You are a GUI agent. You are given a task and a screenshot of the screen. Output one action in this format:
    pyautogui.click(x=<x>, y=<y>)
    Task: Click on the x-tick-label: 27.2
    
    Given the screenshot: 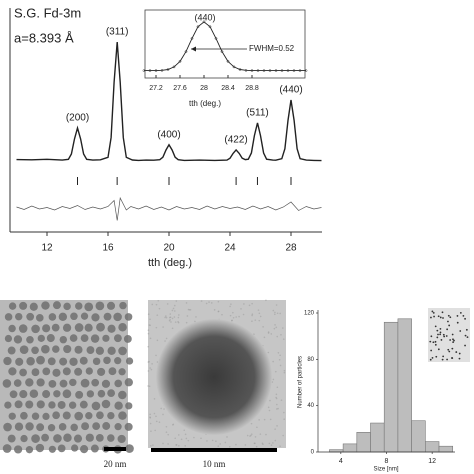 What is the action you would take?
    pyautogui.click(x=156, y=88)
    